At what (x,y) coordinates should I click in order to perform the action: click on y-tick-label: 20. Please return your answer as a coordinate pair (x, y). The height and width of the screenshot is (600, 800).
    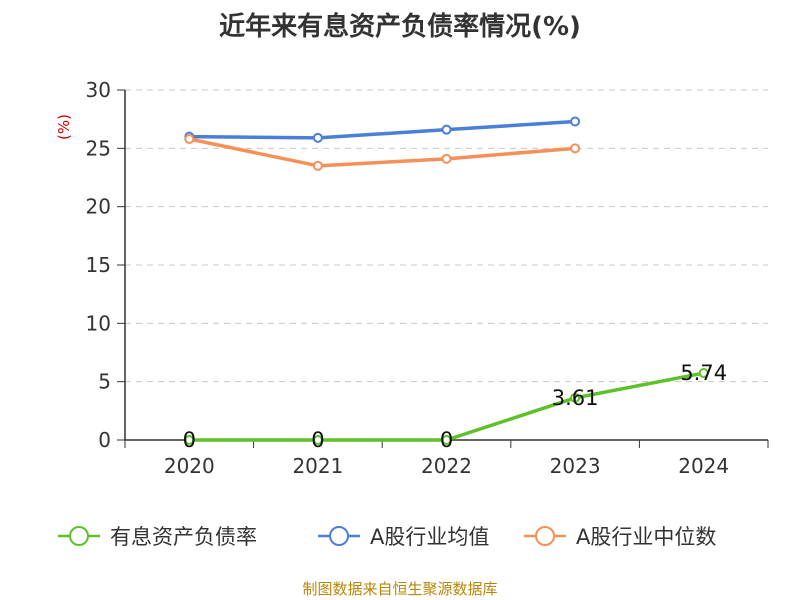
    Looking at the image, I should click on (98, 207).